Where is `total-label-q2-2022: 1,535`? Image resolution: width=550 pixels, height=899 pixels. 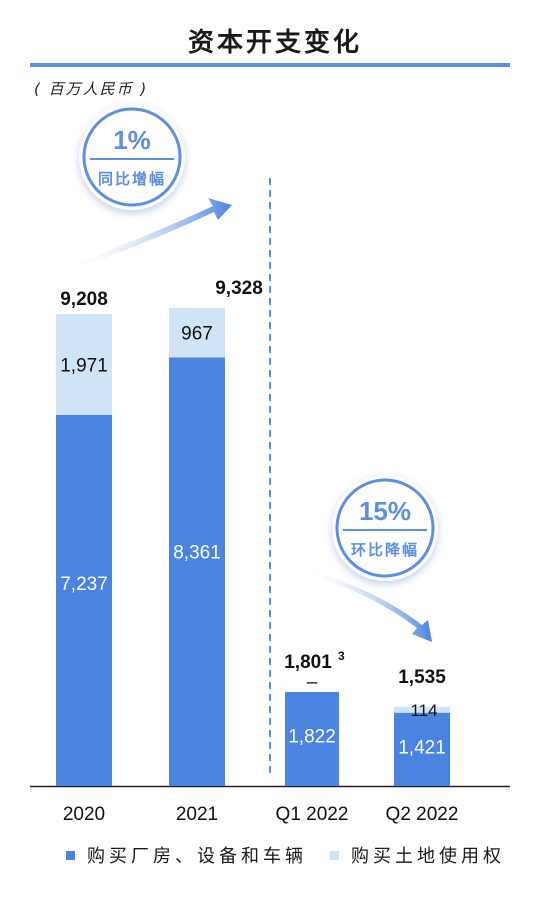 total-label-q2-2022: 1,535 is located at coordinates (422, 677).